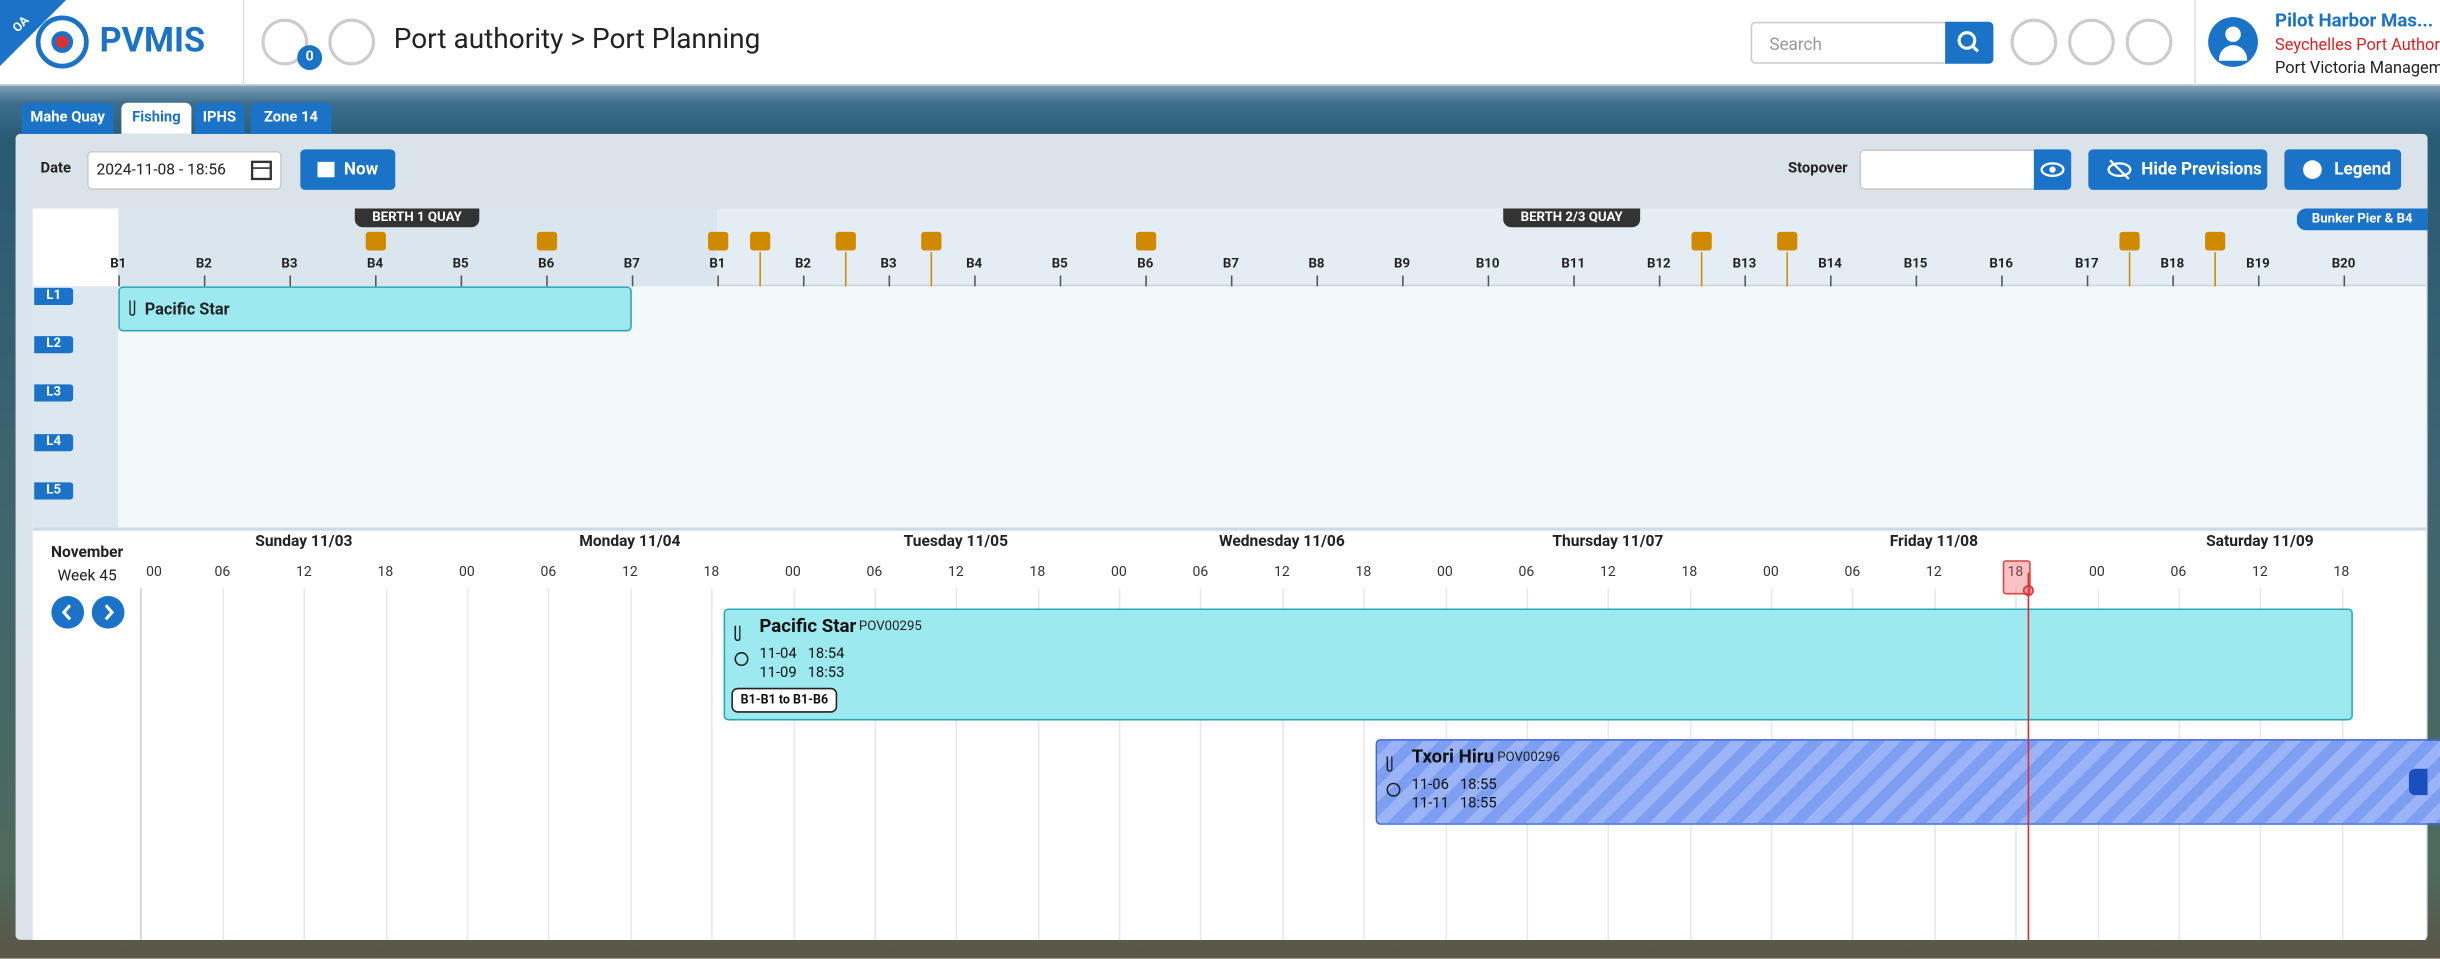  What do you see at coordinates (54, 442) in the screenshot?
I see `lane-label: L4` at bounding box center [54, 442].